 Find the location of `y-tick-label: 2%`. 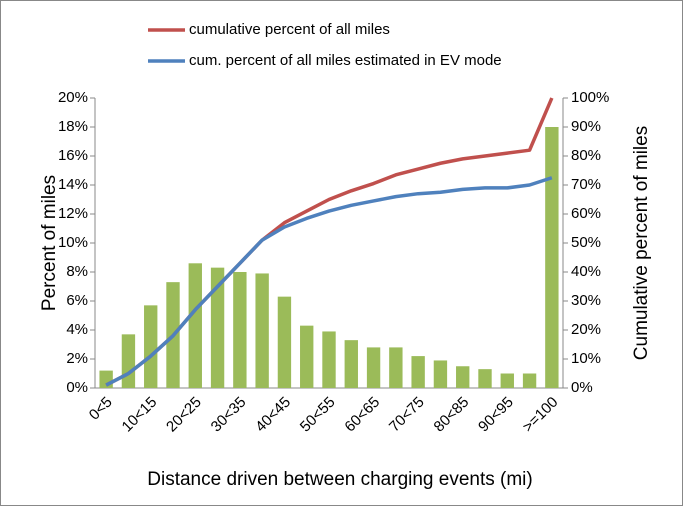

y-tick-label: 2% is located at coordinates (77, 358).